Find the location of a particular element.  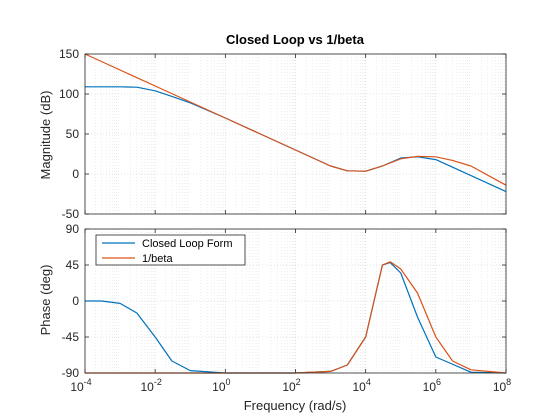

x-tick-label: 10⁻² is located at coordinates (150, 385).